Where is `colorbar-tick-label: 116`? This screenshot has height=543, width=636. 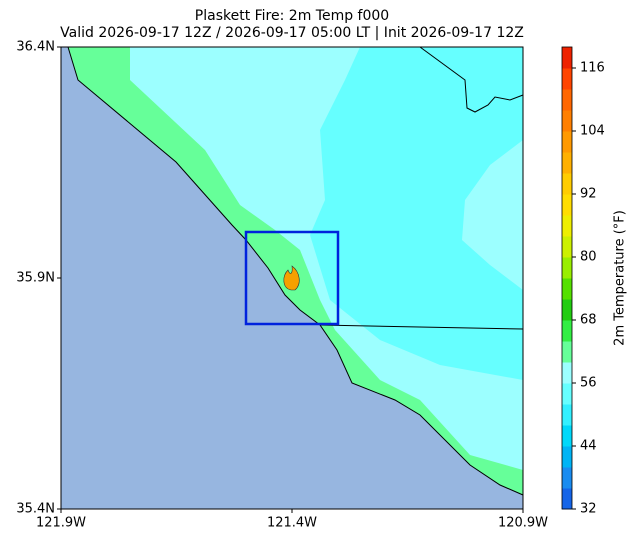 colorbar-tick-label: 116 is located at coordinates (592, 68).